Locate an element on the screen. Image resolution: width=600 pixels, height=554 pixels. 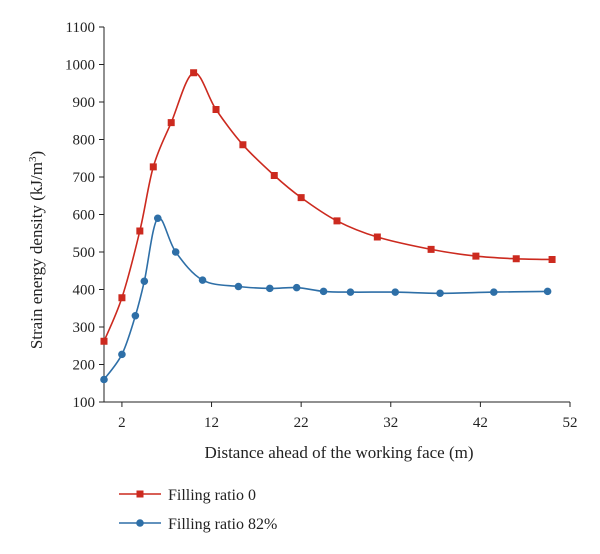
y-axis-title: Strain energy density (kJ/m3) is located at coordinates (36, 250).